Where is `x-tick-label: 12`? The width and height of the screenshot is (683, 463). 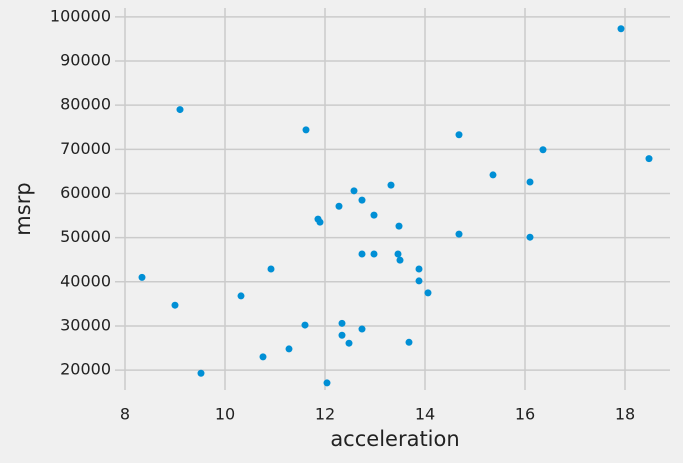 x-tick-label: 12 is located at coordinates (325, 414).